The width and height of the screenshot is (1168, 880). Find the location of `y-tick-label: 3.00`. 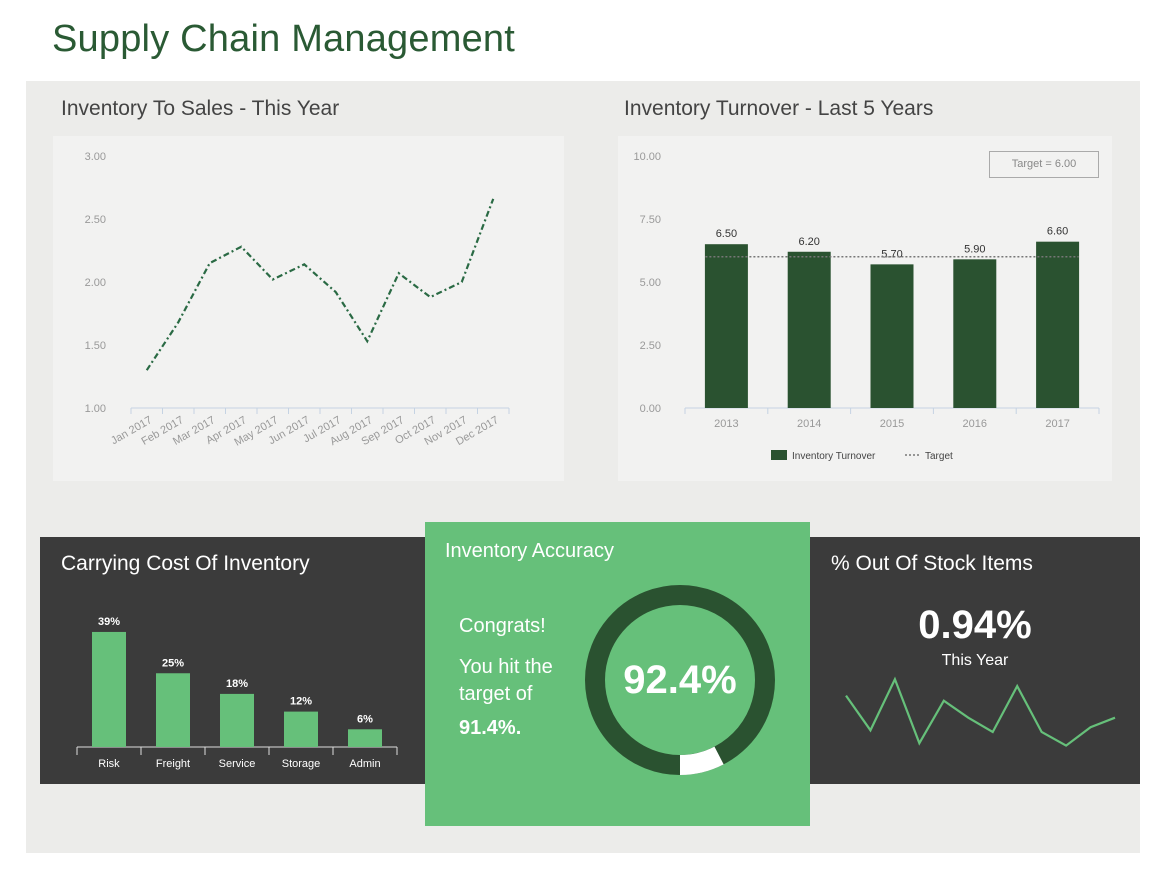

y-tick-label: 3.00 is located at coordinates (95, 157).